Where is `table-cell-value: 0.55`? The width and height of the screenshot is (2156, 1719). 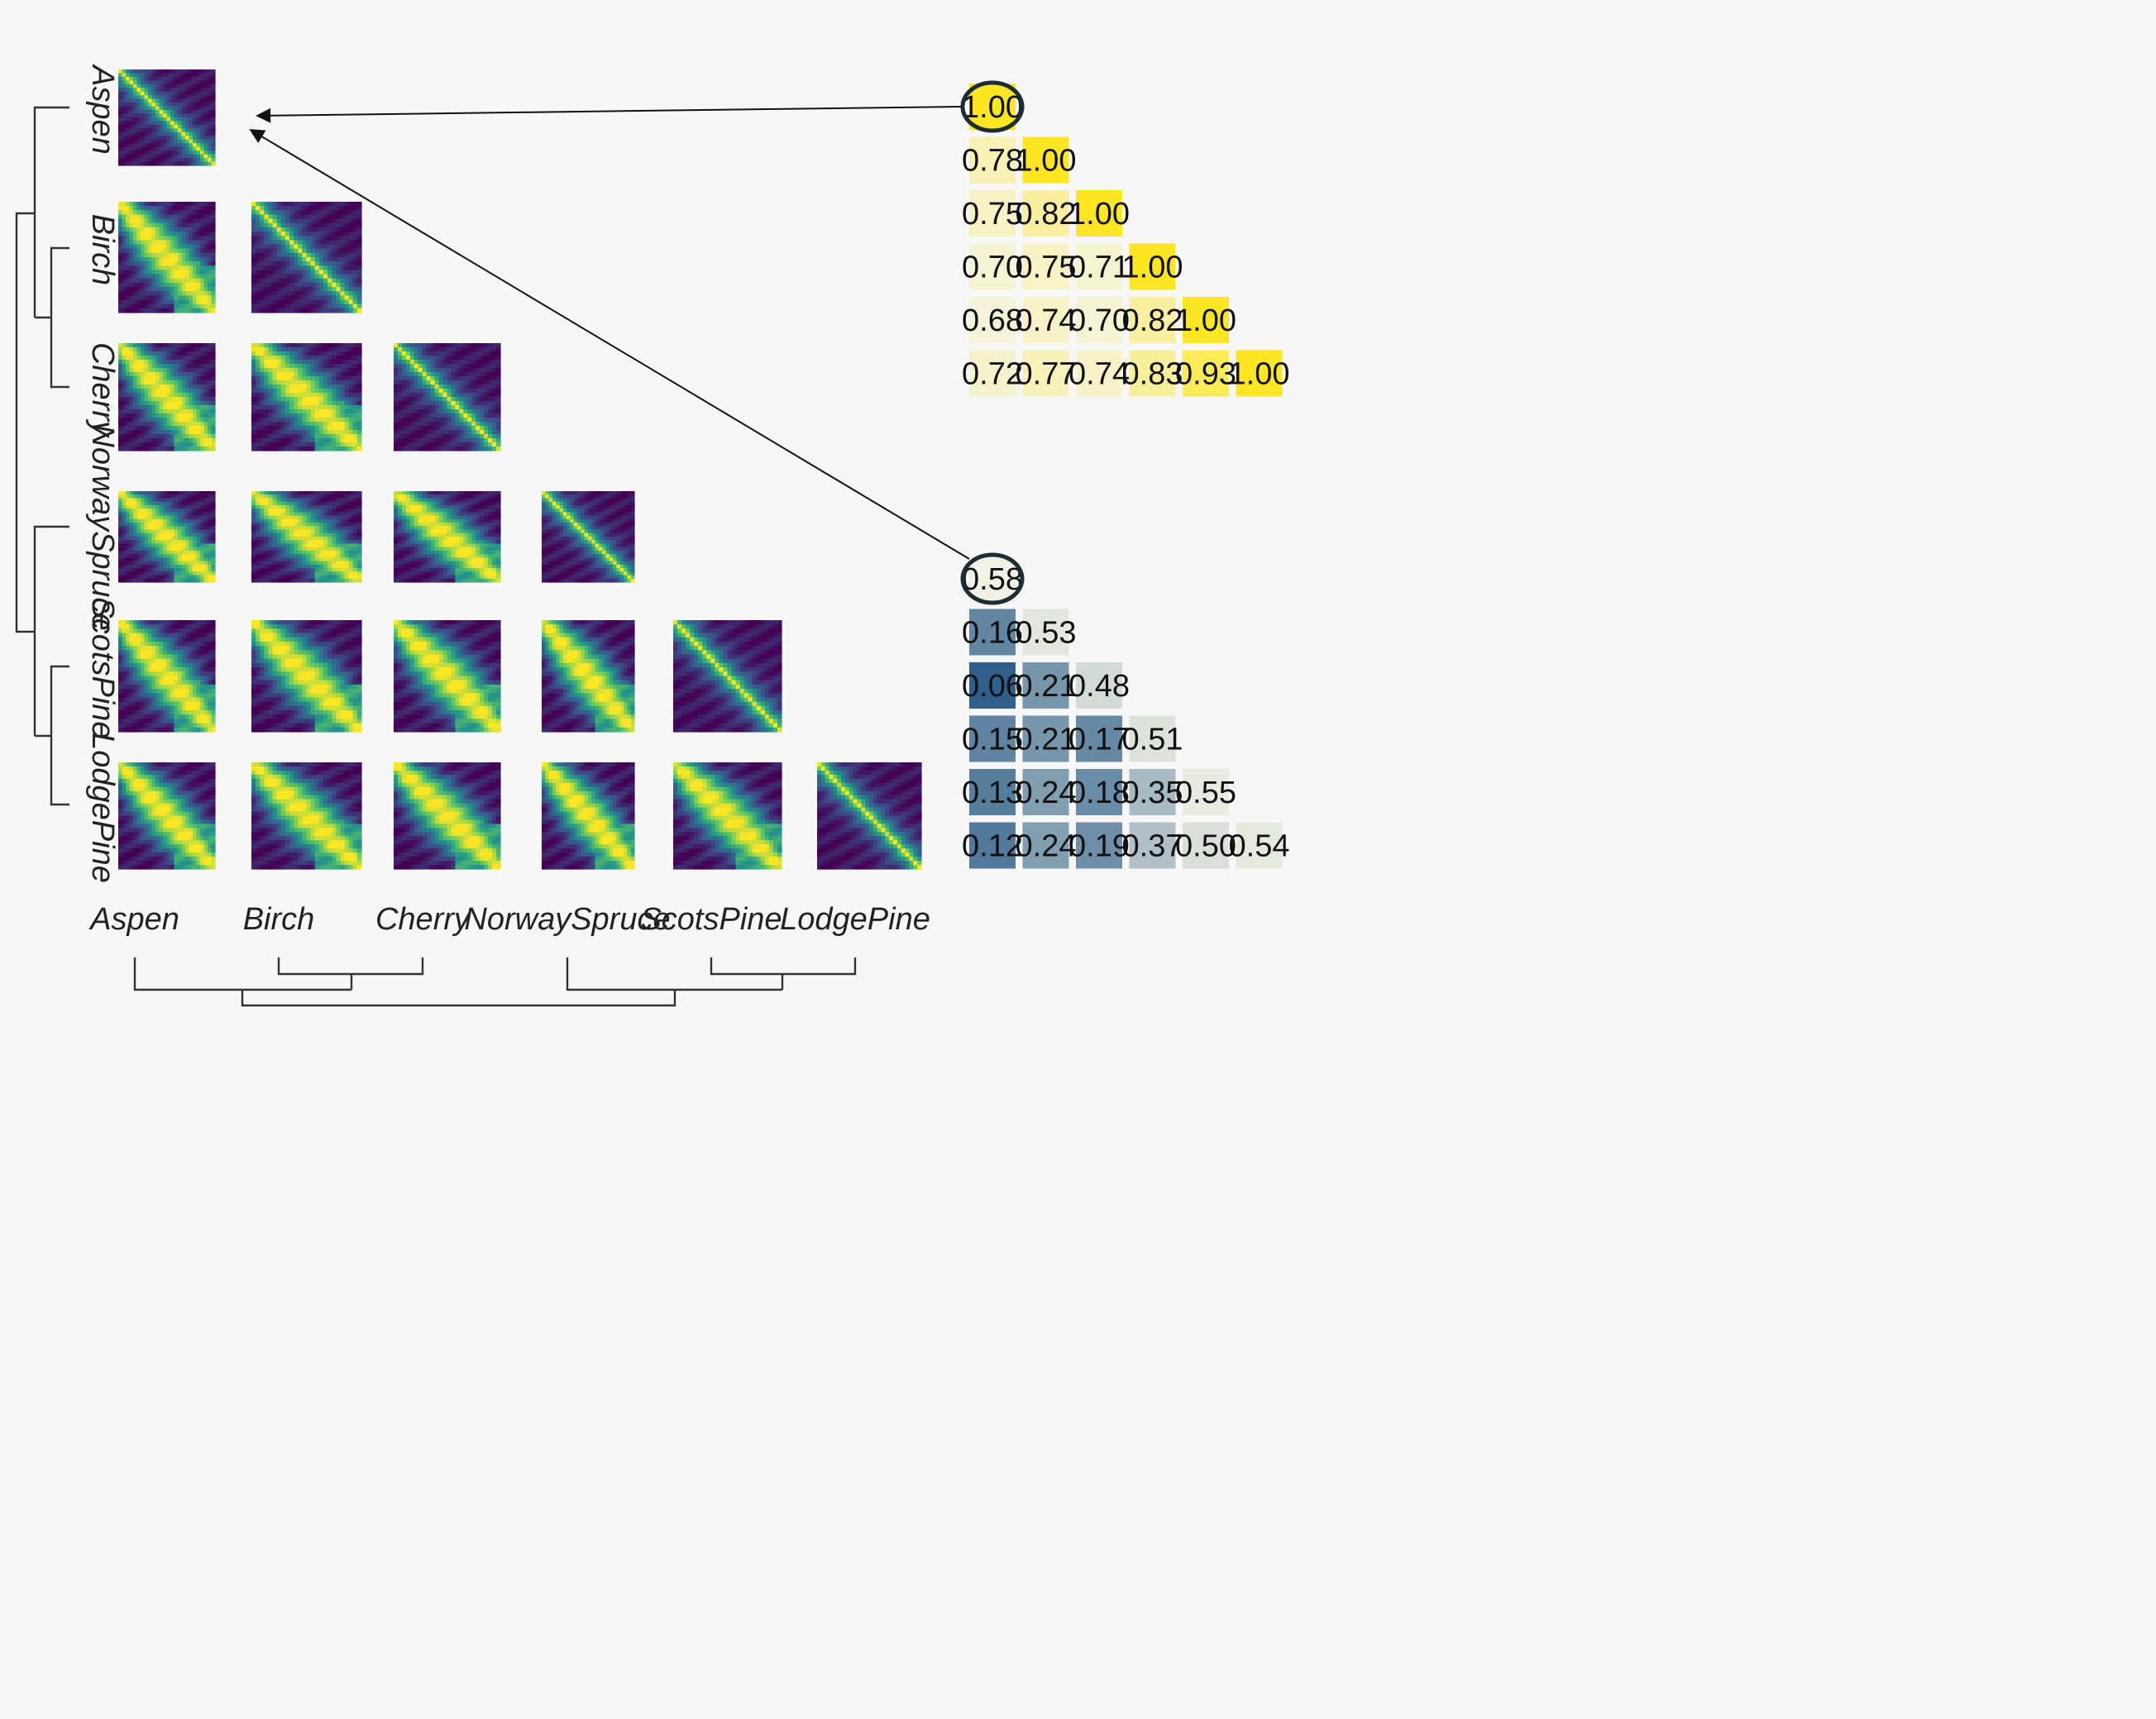
table-cell-value: 0.55 is located at coordinates (1205, 793).